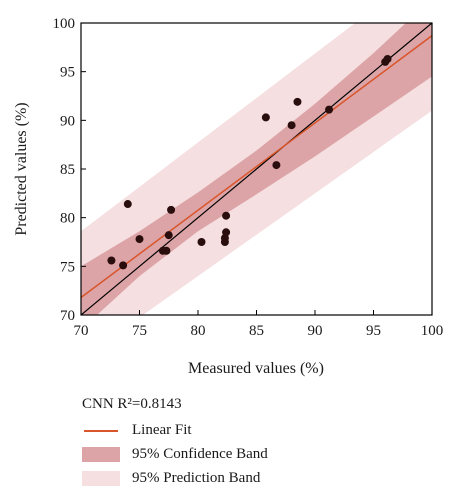 The height and width of the screenshot is (500, 461). I want to click on legend-title: CNN R²=0.8143, so click(132, 404).